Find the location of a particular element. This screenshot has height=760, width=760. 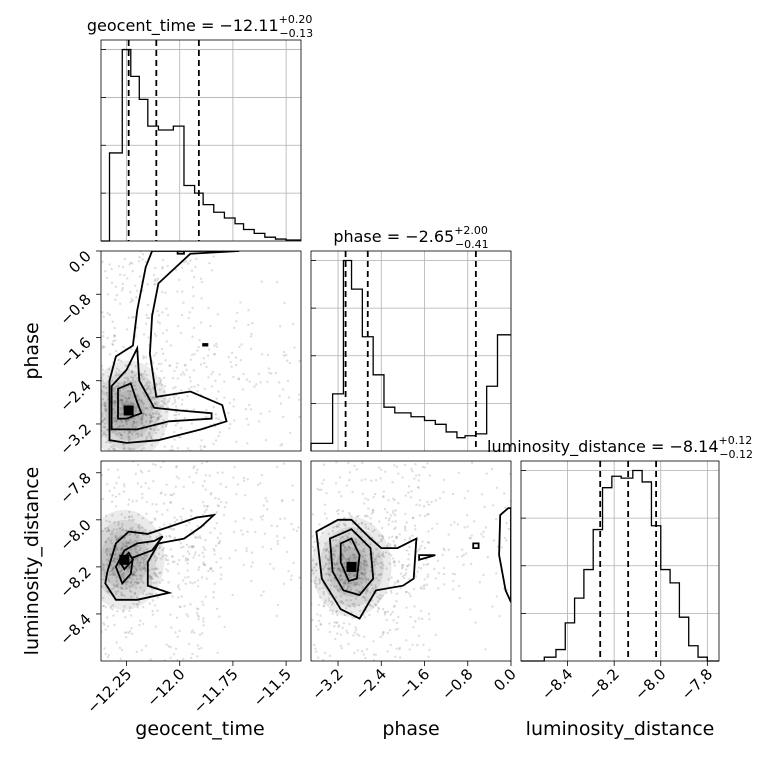

geocent-time-phase-2d-panel: 0.0−0.8−1.6−2.4−3.2 is located at coordinates (179, 353).